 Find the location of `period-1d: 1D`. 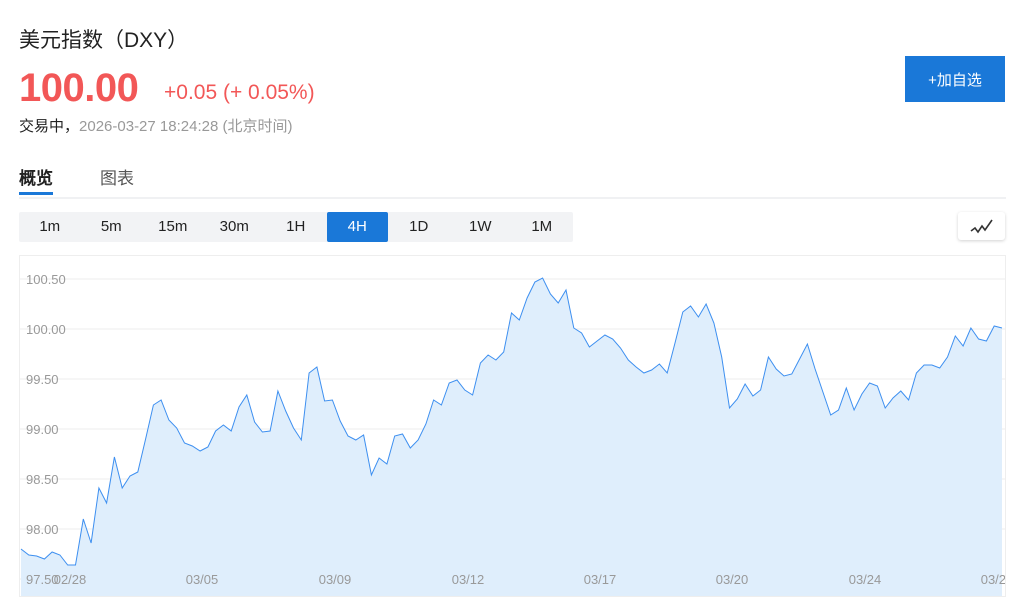

period-1d: 1D is located at coordinates (419, 226).